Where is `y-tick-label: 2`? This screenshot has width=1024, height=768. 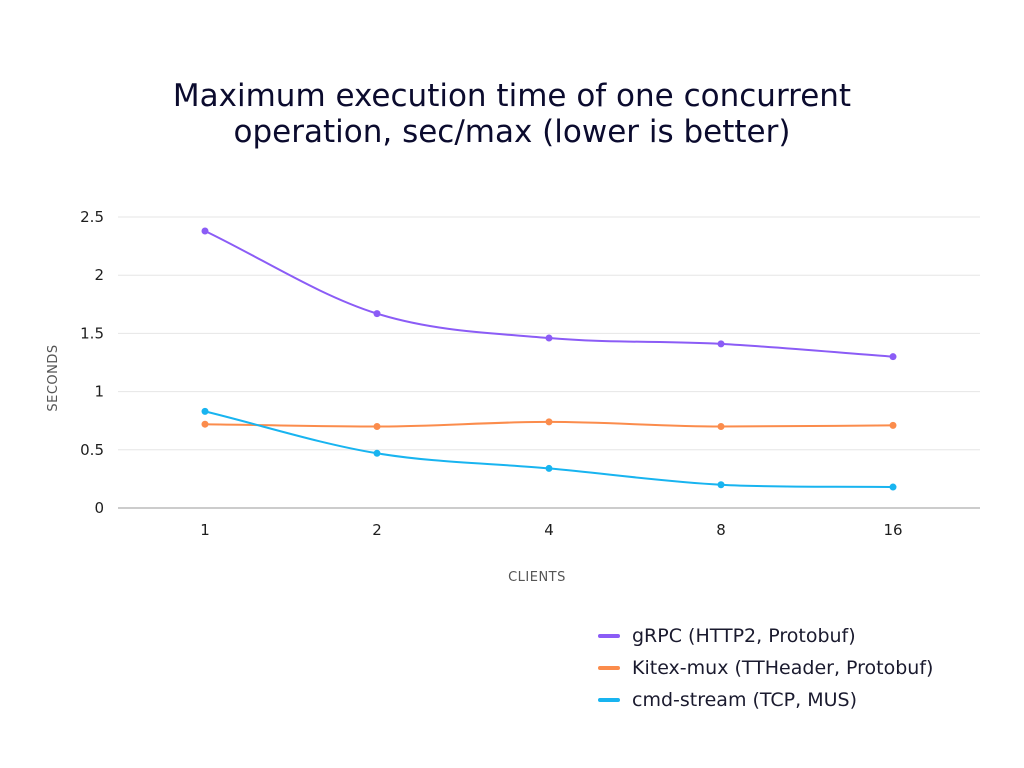 y-tick-label: 2 is located at coordinates (99, 275).